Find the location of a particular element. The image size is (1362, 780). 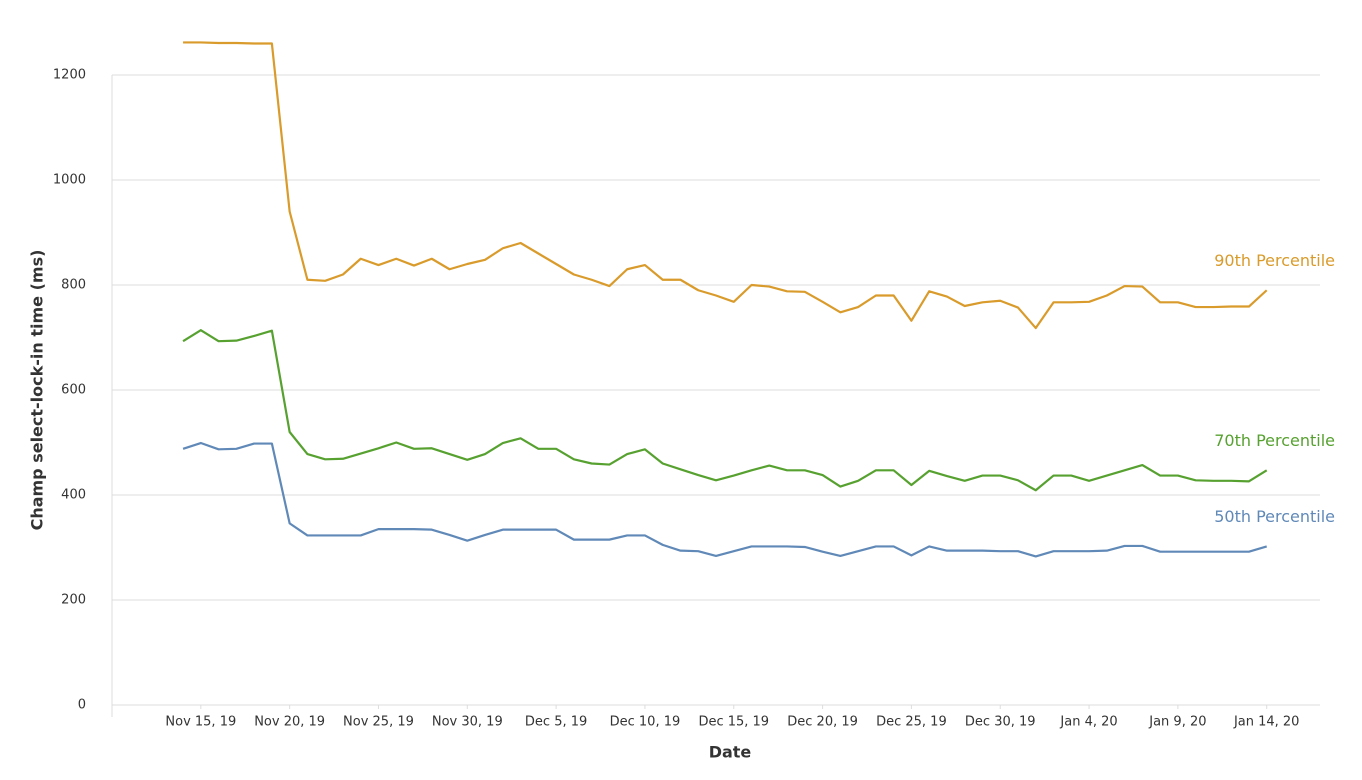

y-tick-label: 0 is located at coordinates (82, 705).